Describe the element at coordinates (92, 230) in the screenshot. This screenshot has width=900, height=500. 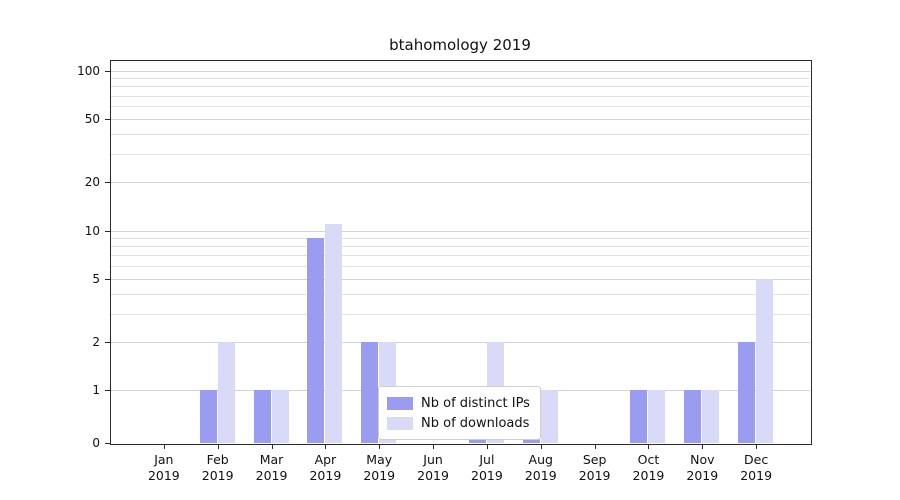
I see `y-tick-label: 10` at that location.